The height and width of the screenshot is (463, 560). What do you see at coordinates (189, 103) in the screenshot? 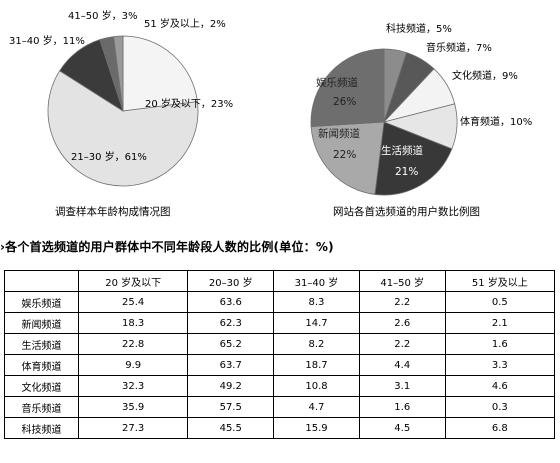
I see `pie-label-under-20: 20 岁及以下，23%` at bounding box center [189, 103].